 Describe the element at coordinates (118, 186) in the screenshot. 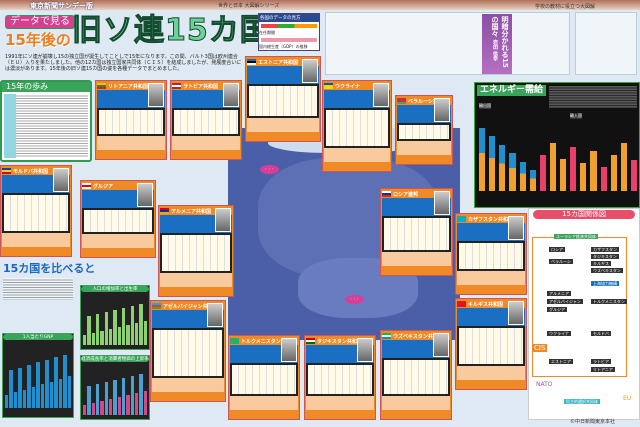

I see `country-card-title: グルジア` at that location.